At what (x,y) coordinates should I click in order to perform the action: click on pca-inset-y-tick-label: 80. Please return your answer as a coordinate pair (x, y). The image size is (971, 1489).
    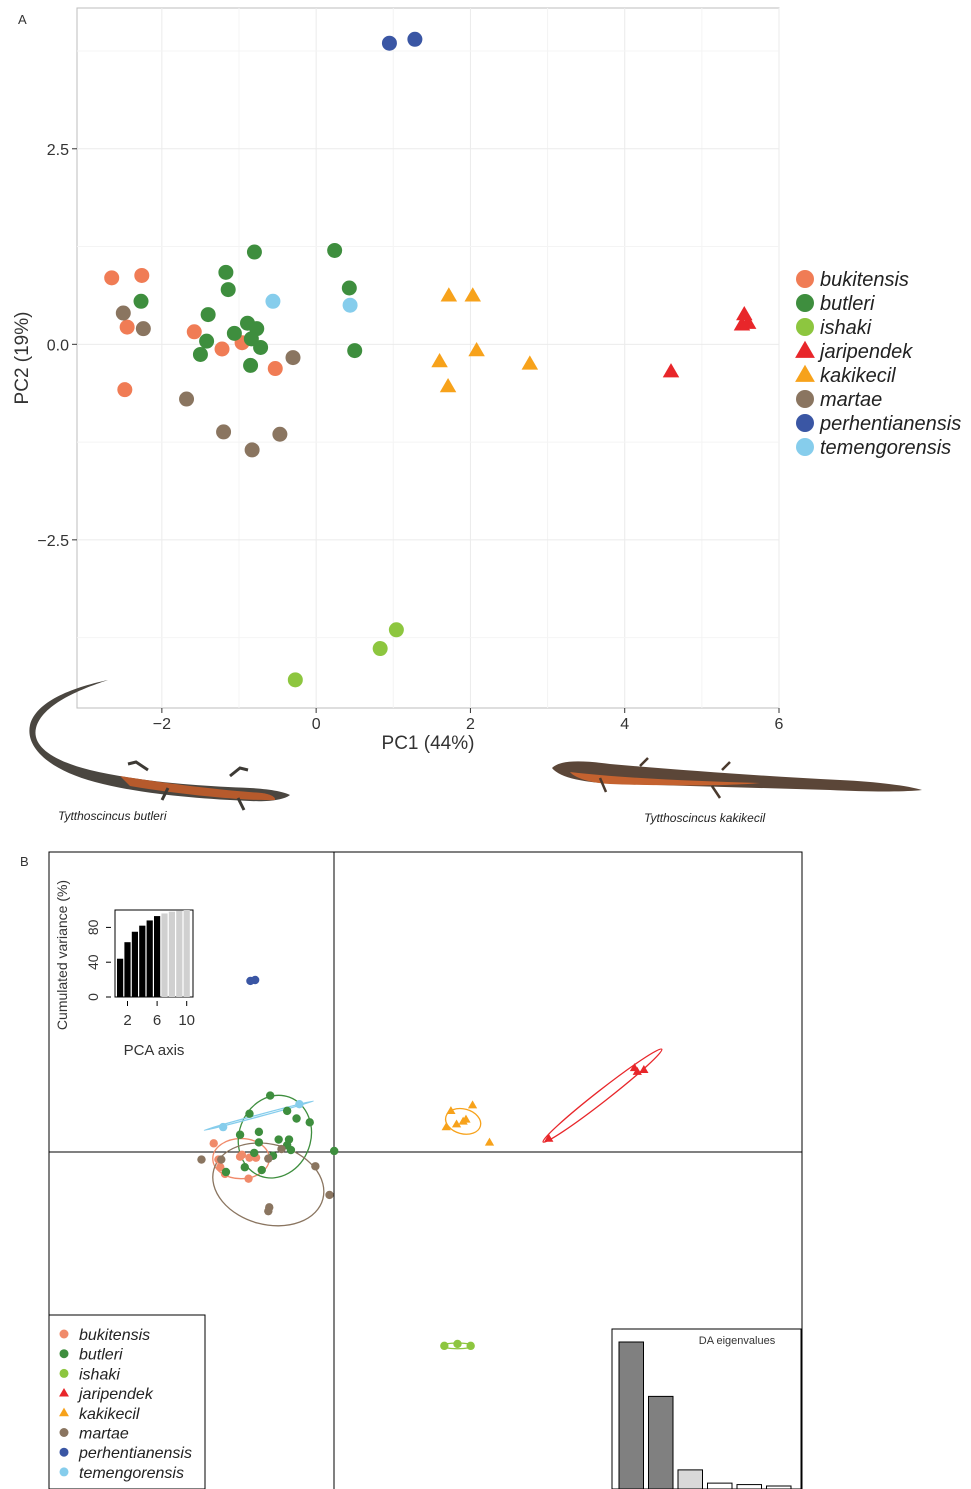
    Looking at the image, I should click on (93, 927).